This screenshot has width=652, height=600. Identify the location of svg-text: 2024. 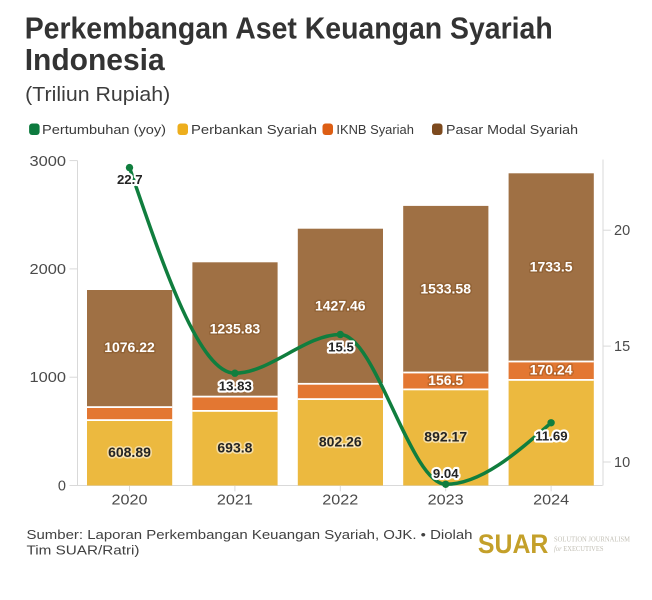
(551, 500).